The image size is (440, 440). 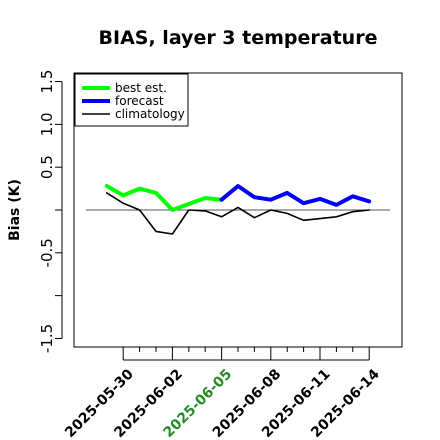 What do you see at coordinates (47, 124) in the screenshot?
I see `y-tick-label: 1.0` at bounding box center [47, 124].